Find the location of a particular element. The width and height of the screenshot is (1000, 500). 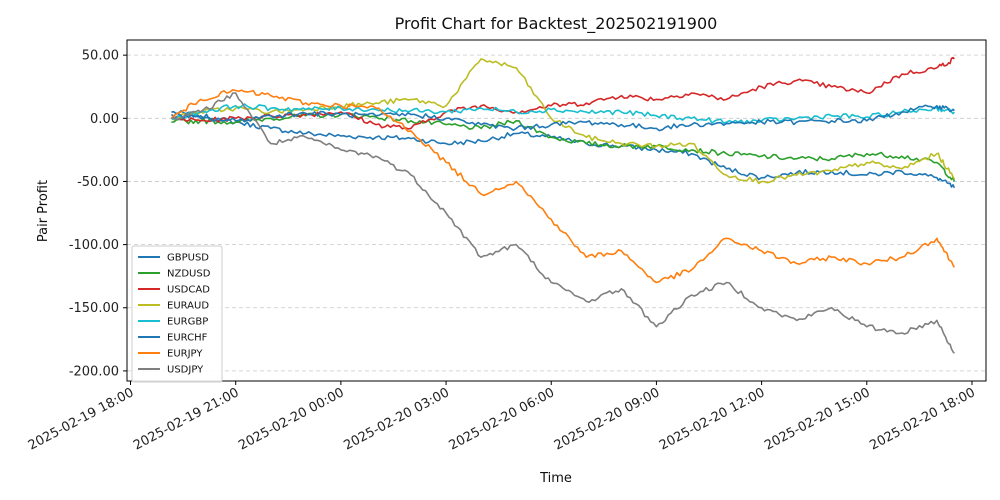

series-line-gbpusd is located at coordinates (563, 149).